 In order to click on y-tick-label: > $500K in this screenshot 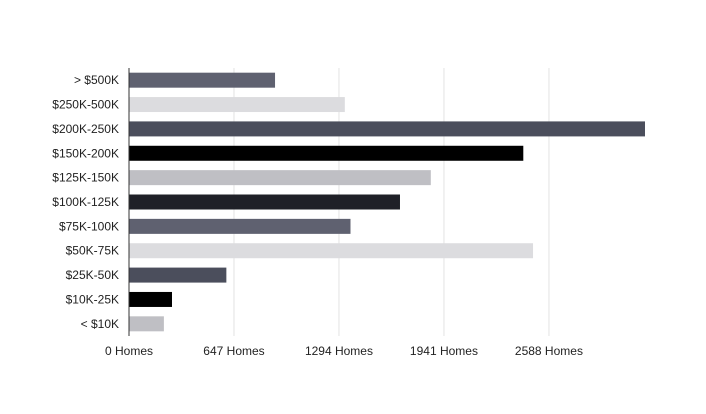, I will do `click(96, 80)`.